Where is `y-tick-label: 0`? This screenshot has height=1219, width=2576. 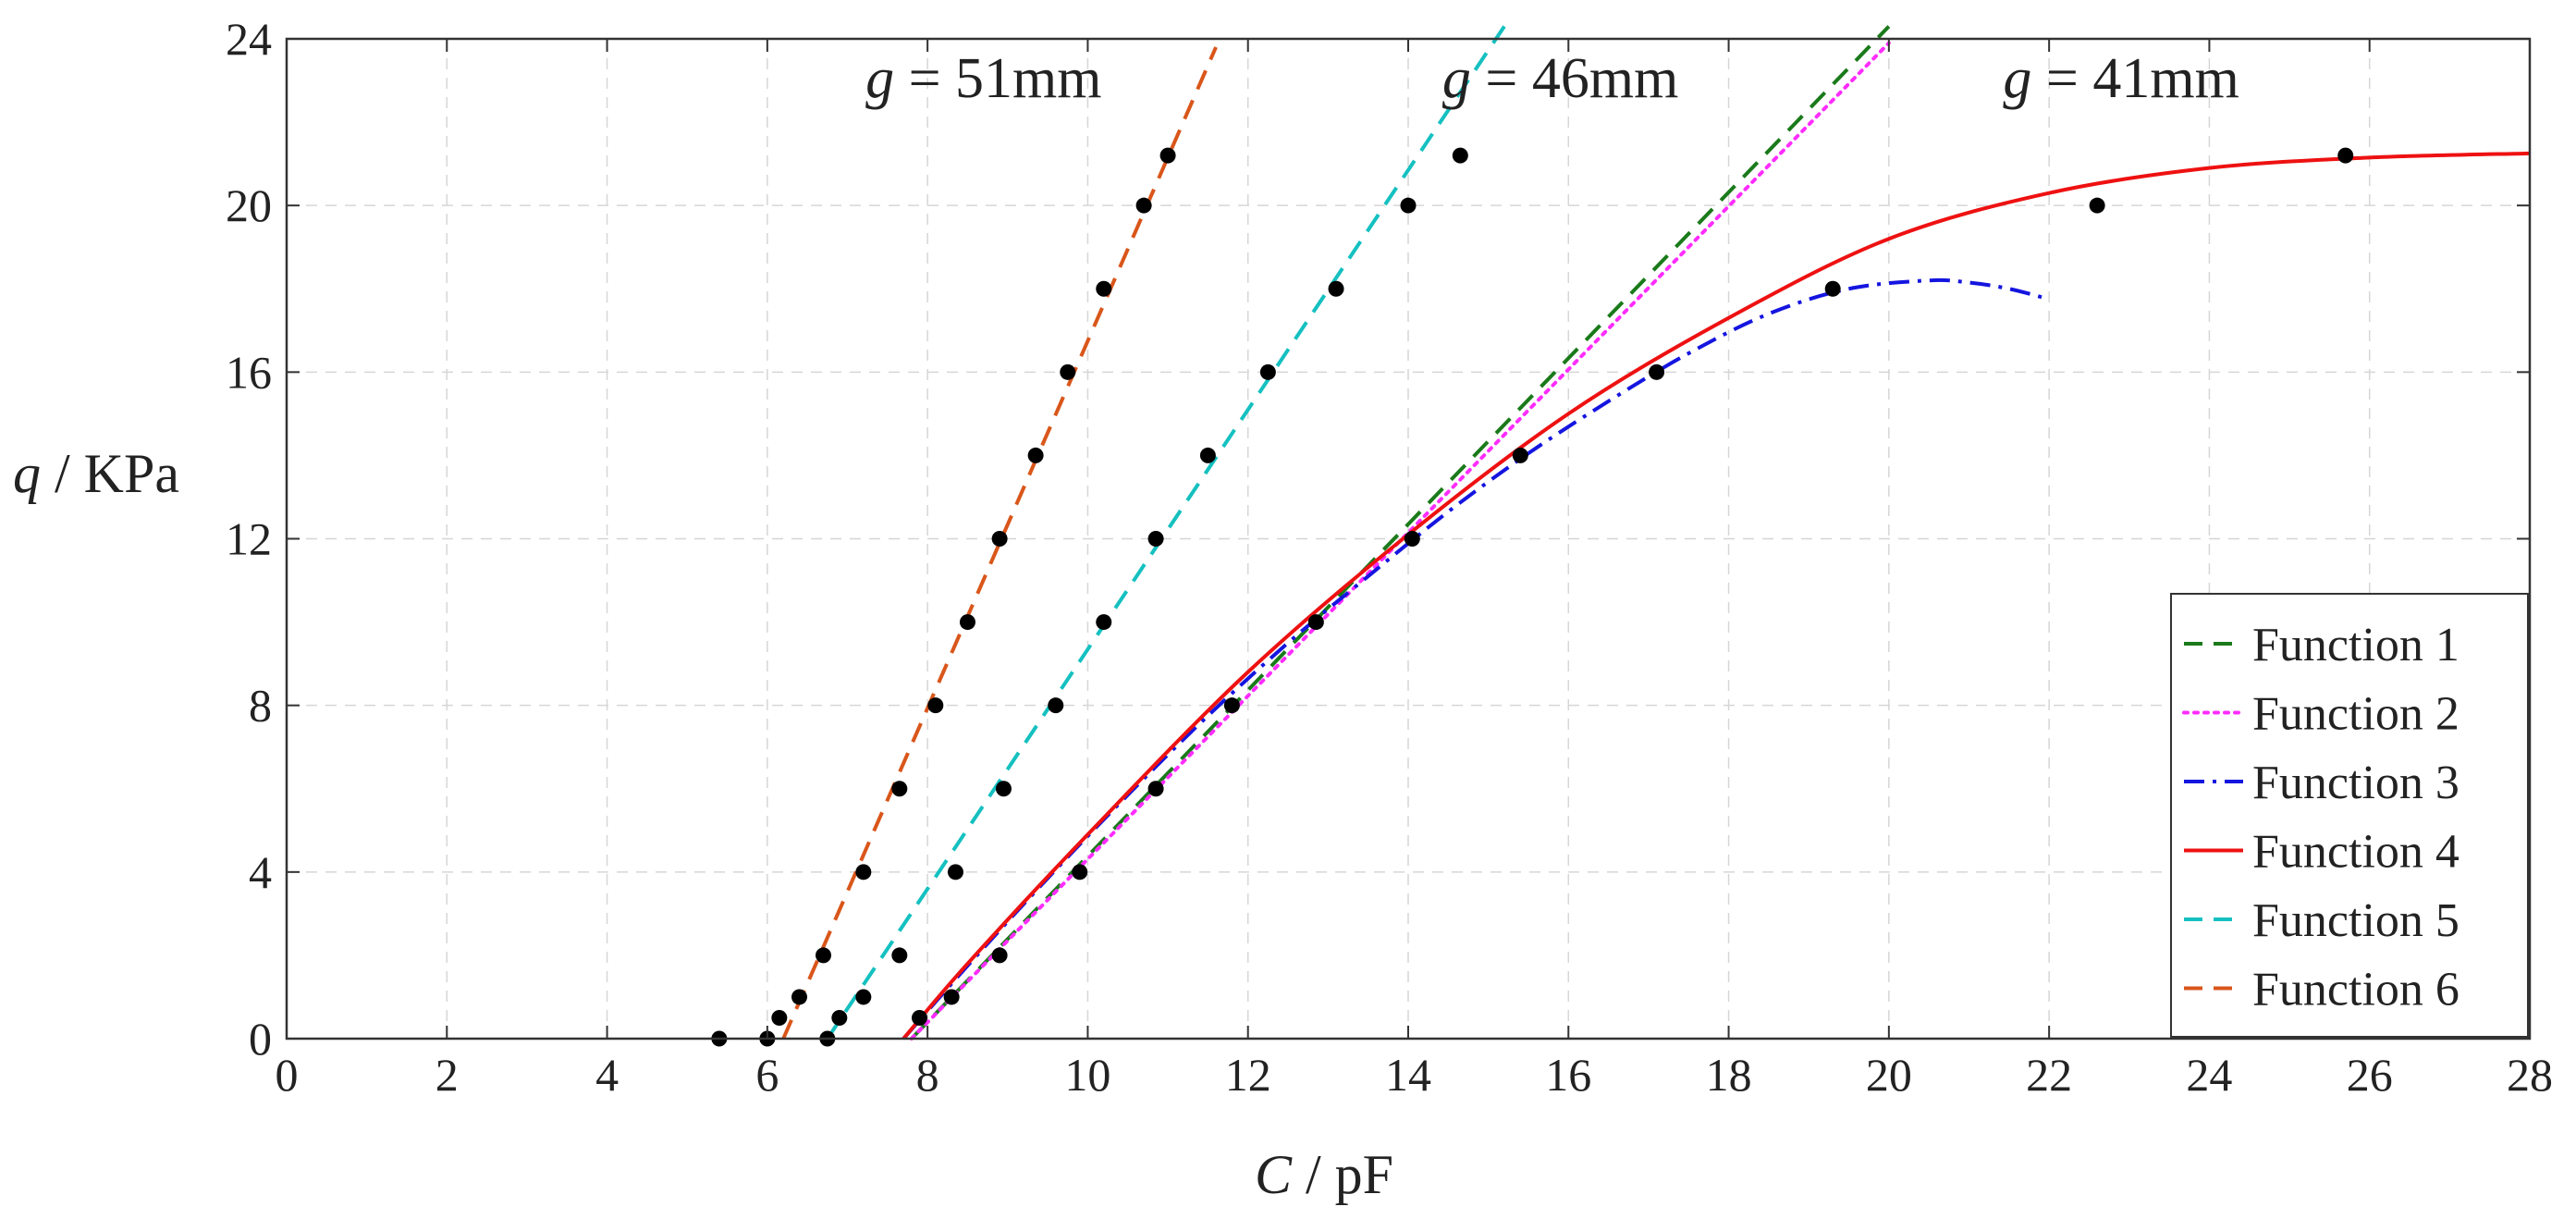
y-tick-label: 0 is located at coordinates (260, 1039).